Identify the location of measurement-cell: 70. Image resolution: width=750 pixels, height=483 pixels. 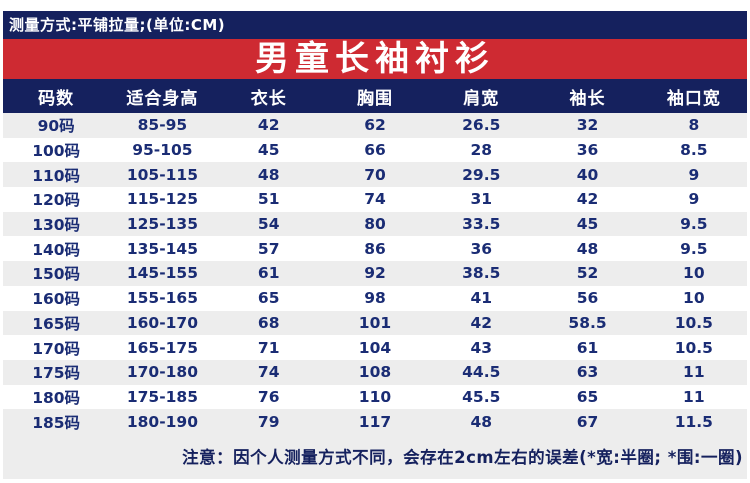
(375, 174).